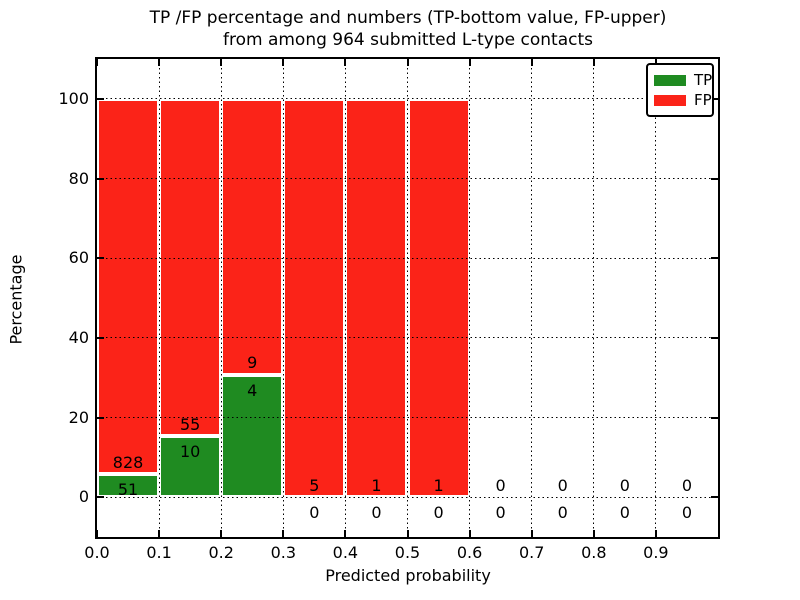 This screenshot has width=800, height=600. Describe the element at coordinates (345, 552) in the screenshot. I see `x-tick-label: 0.4` at that location.